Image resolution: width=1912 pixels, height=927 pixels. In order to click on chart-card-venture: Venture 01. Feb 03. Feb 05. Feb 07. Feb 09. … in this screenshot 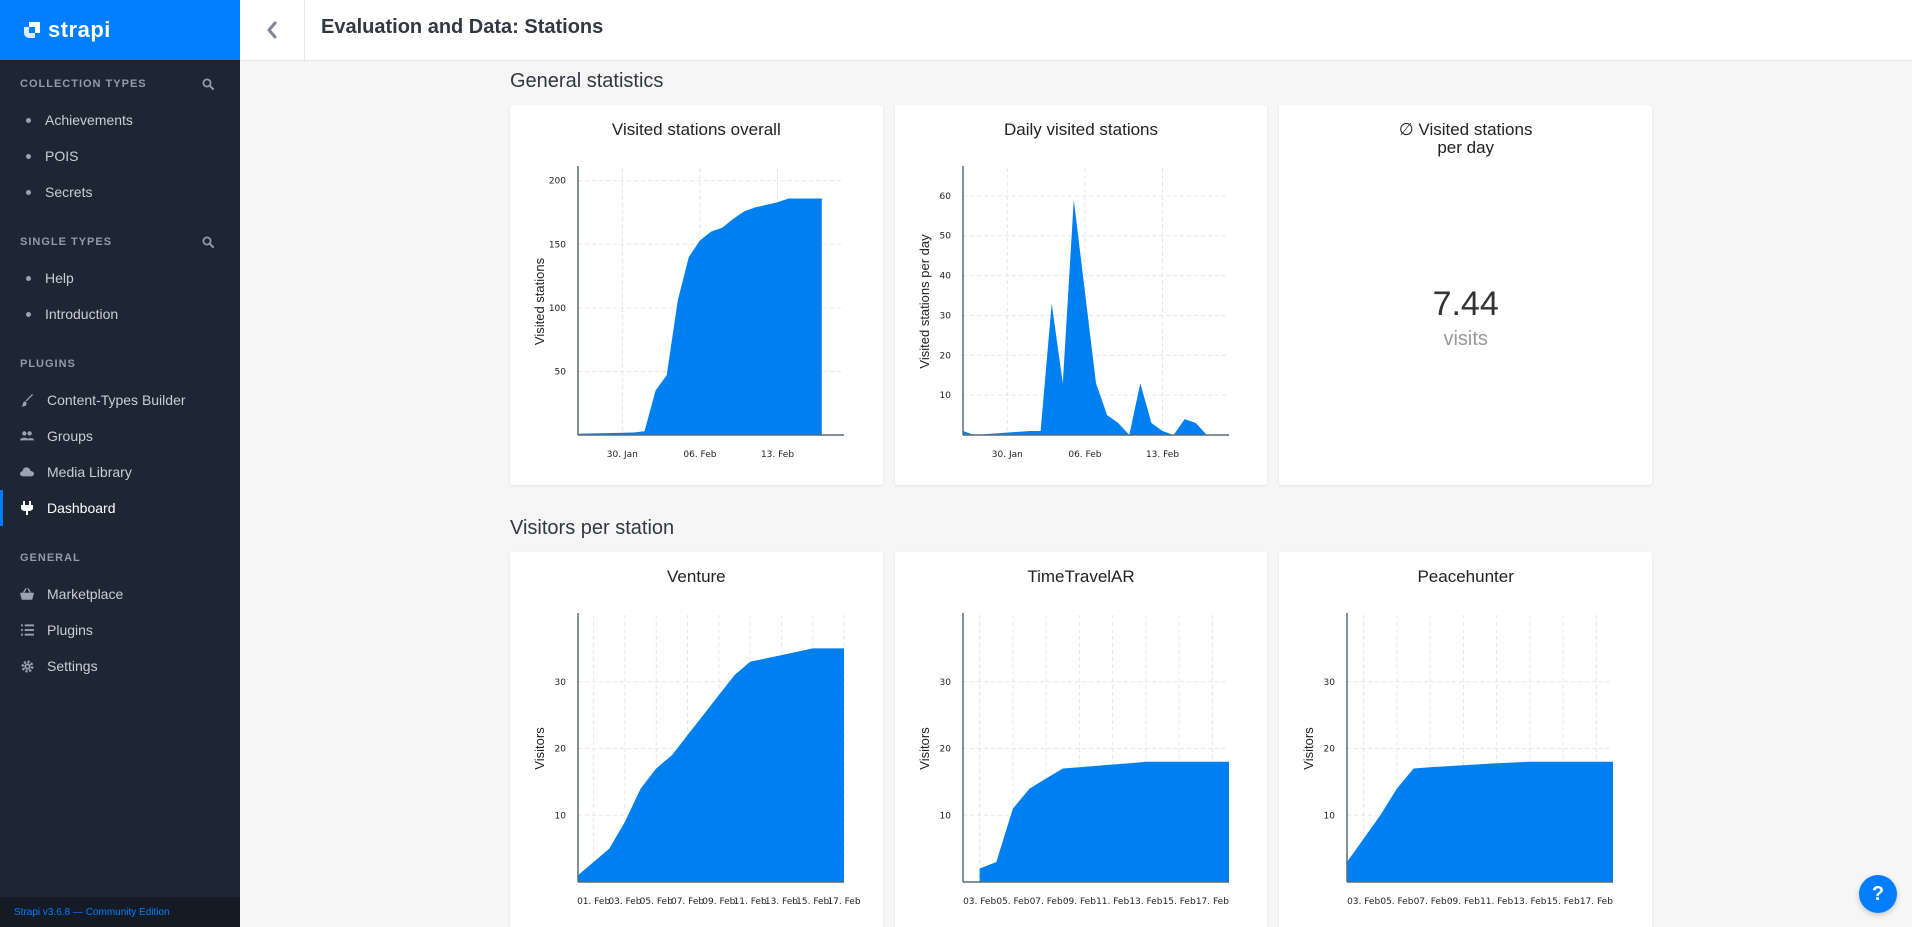, I will do `click(696, 739)`.